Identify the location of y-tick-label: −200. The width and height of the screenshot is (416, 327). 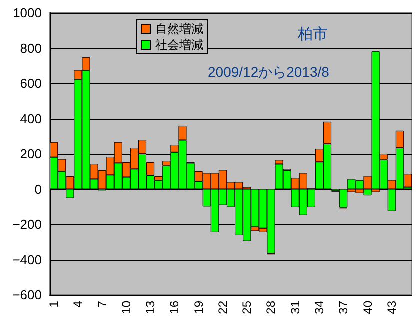
(27, 224).